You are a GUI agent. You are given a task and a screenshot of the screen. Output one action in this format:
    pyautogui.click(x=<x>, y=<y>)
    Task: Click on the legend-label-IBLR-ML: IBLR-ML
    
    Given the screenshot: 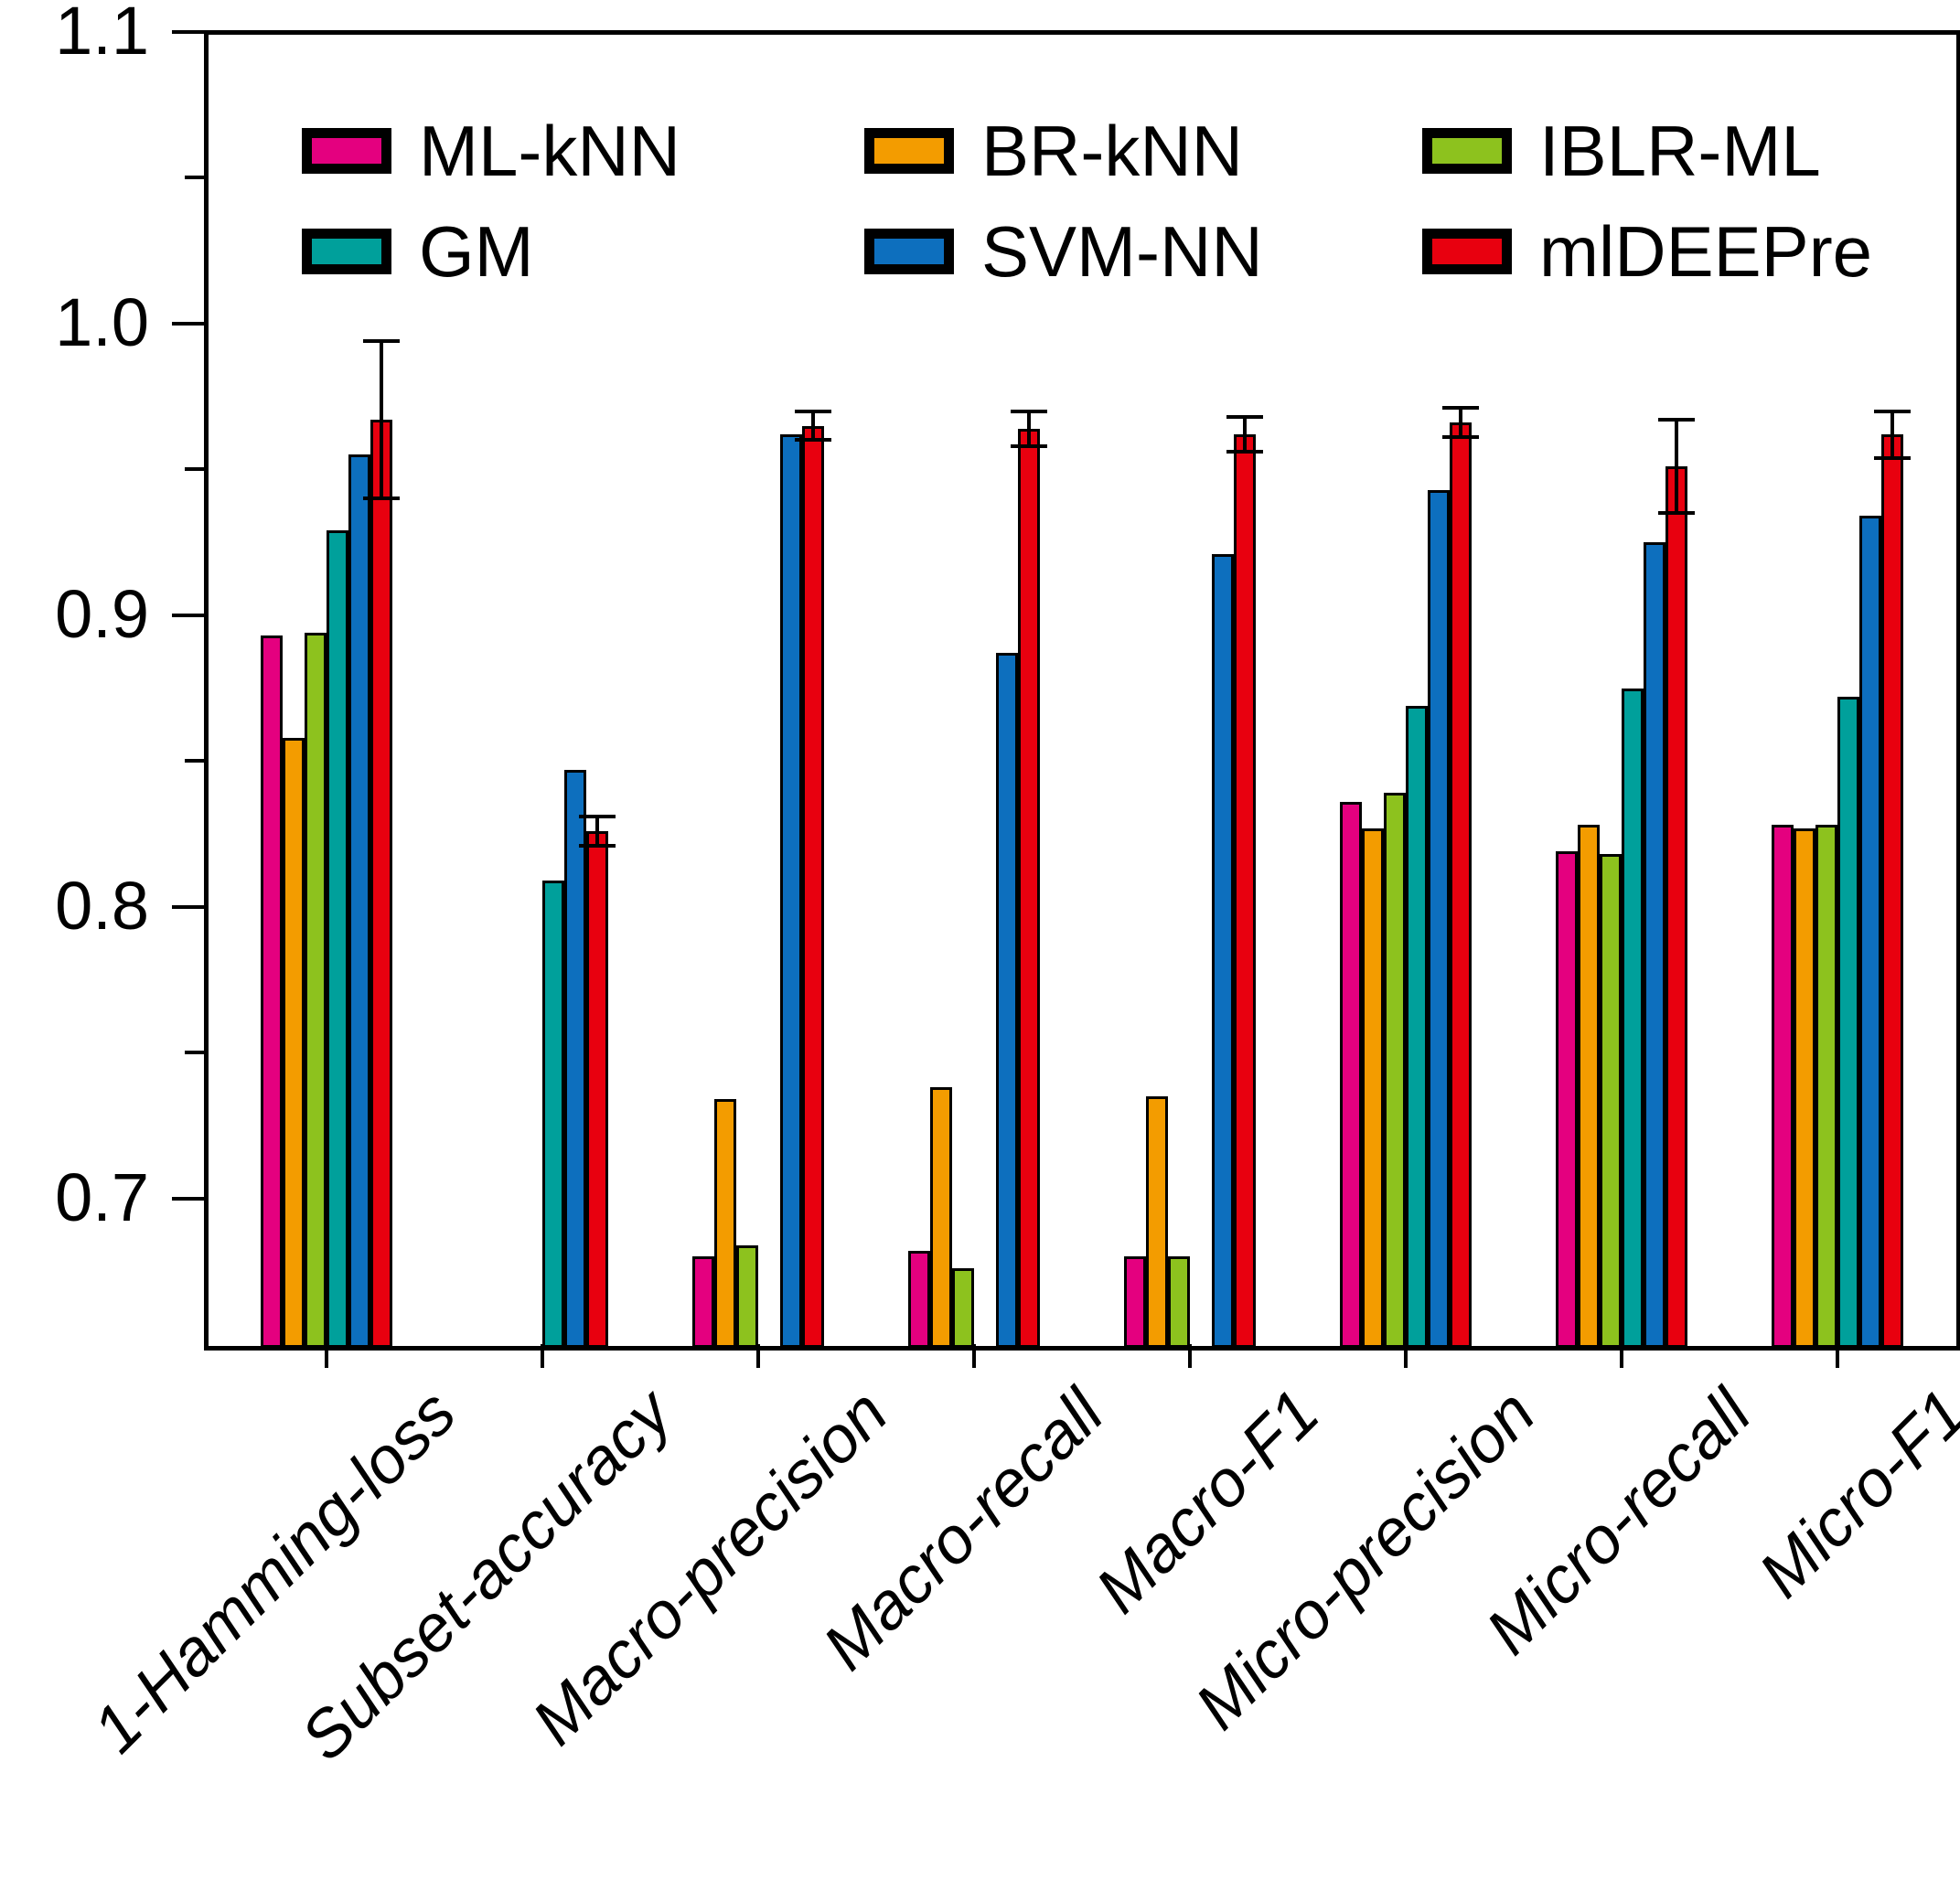 What is the action you would take?
    pyautogui.click(x=1680, y=151)
    